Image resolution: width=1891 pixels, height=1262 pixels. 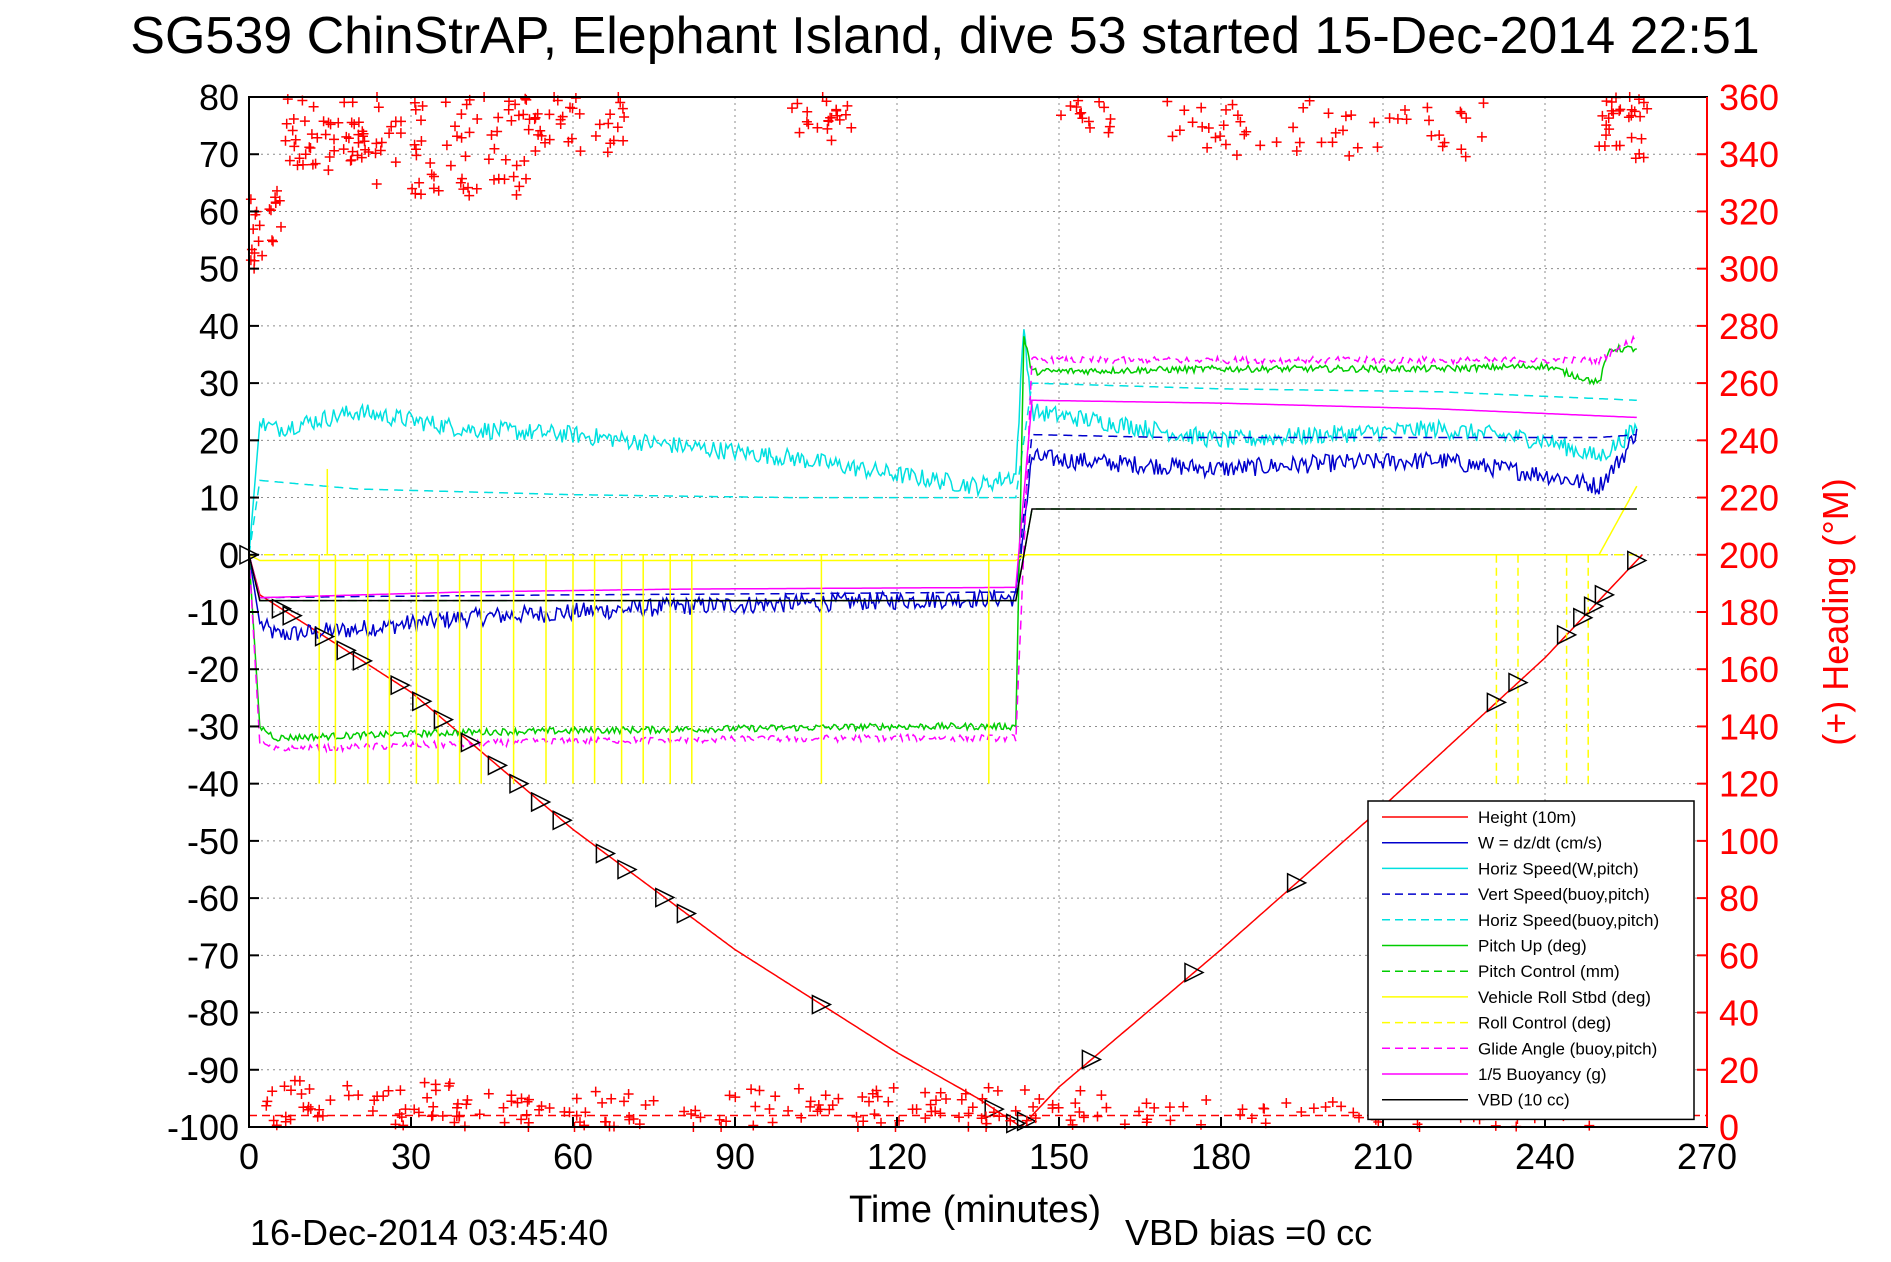 I want to click on y-tick-label: -60, so click(x=213, y=898).